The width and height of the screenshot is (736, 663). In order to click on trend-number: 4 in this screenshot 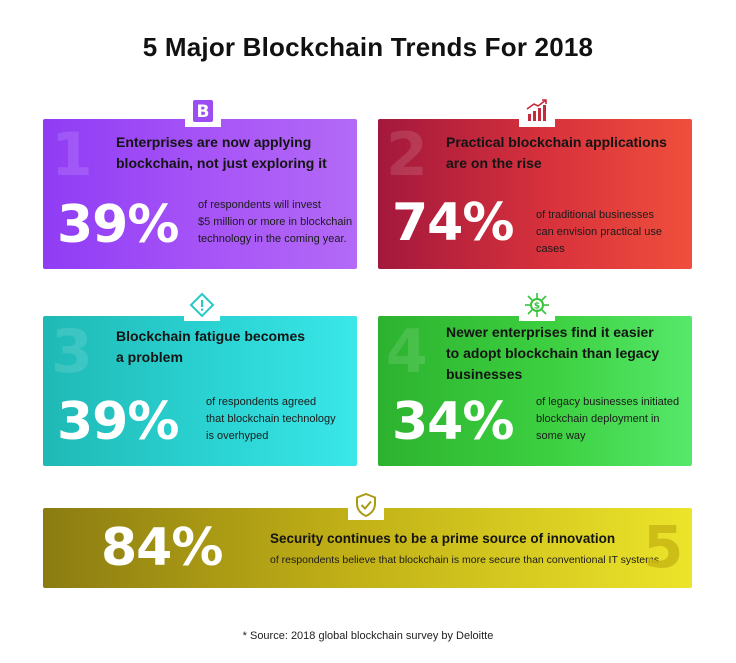, I will do `click(407, 352)`.